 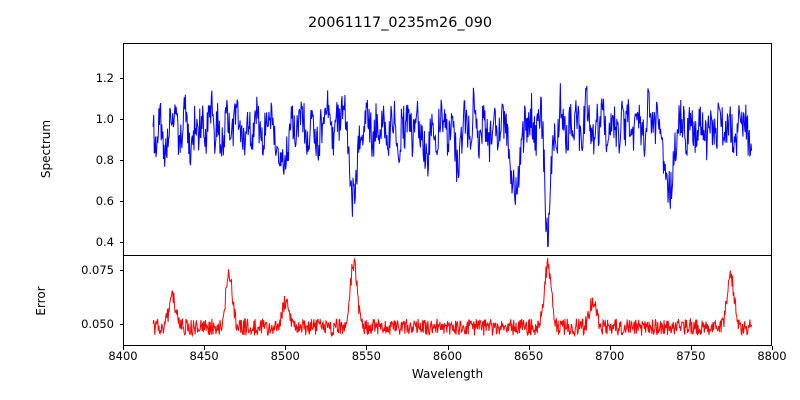 I want to click on y-tick-label: 0.8, so click(x=104, y=159).